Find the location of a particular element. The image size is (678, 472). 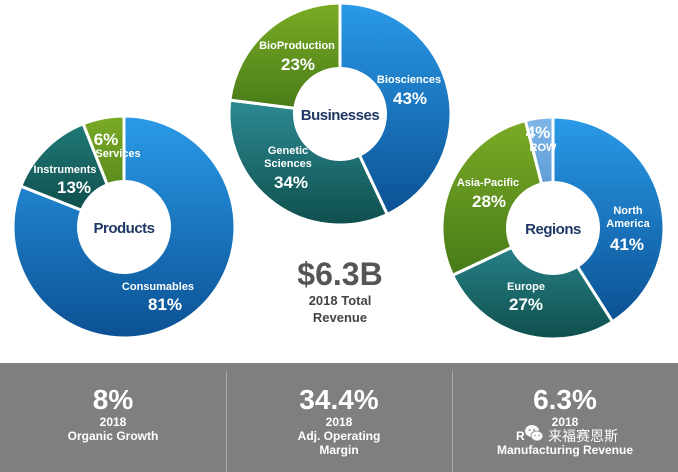

label-asia-pacific-name: Asia-Pacific is located at coordinates (488, 183).